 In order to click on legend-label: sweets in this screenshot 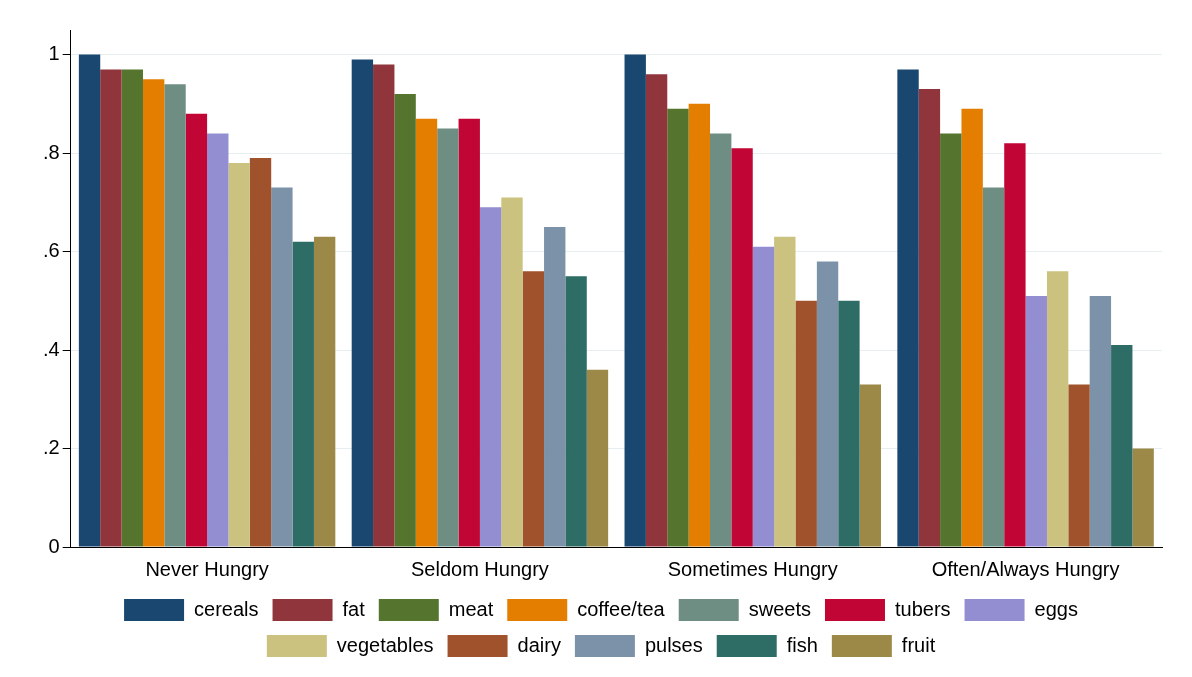, I will do `click(779, 608)`.